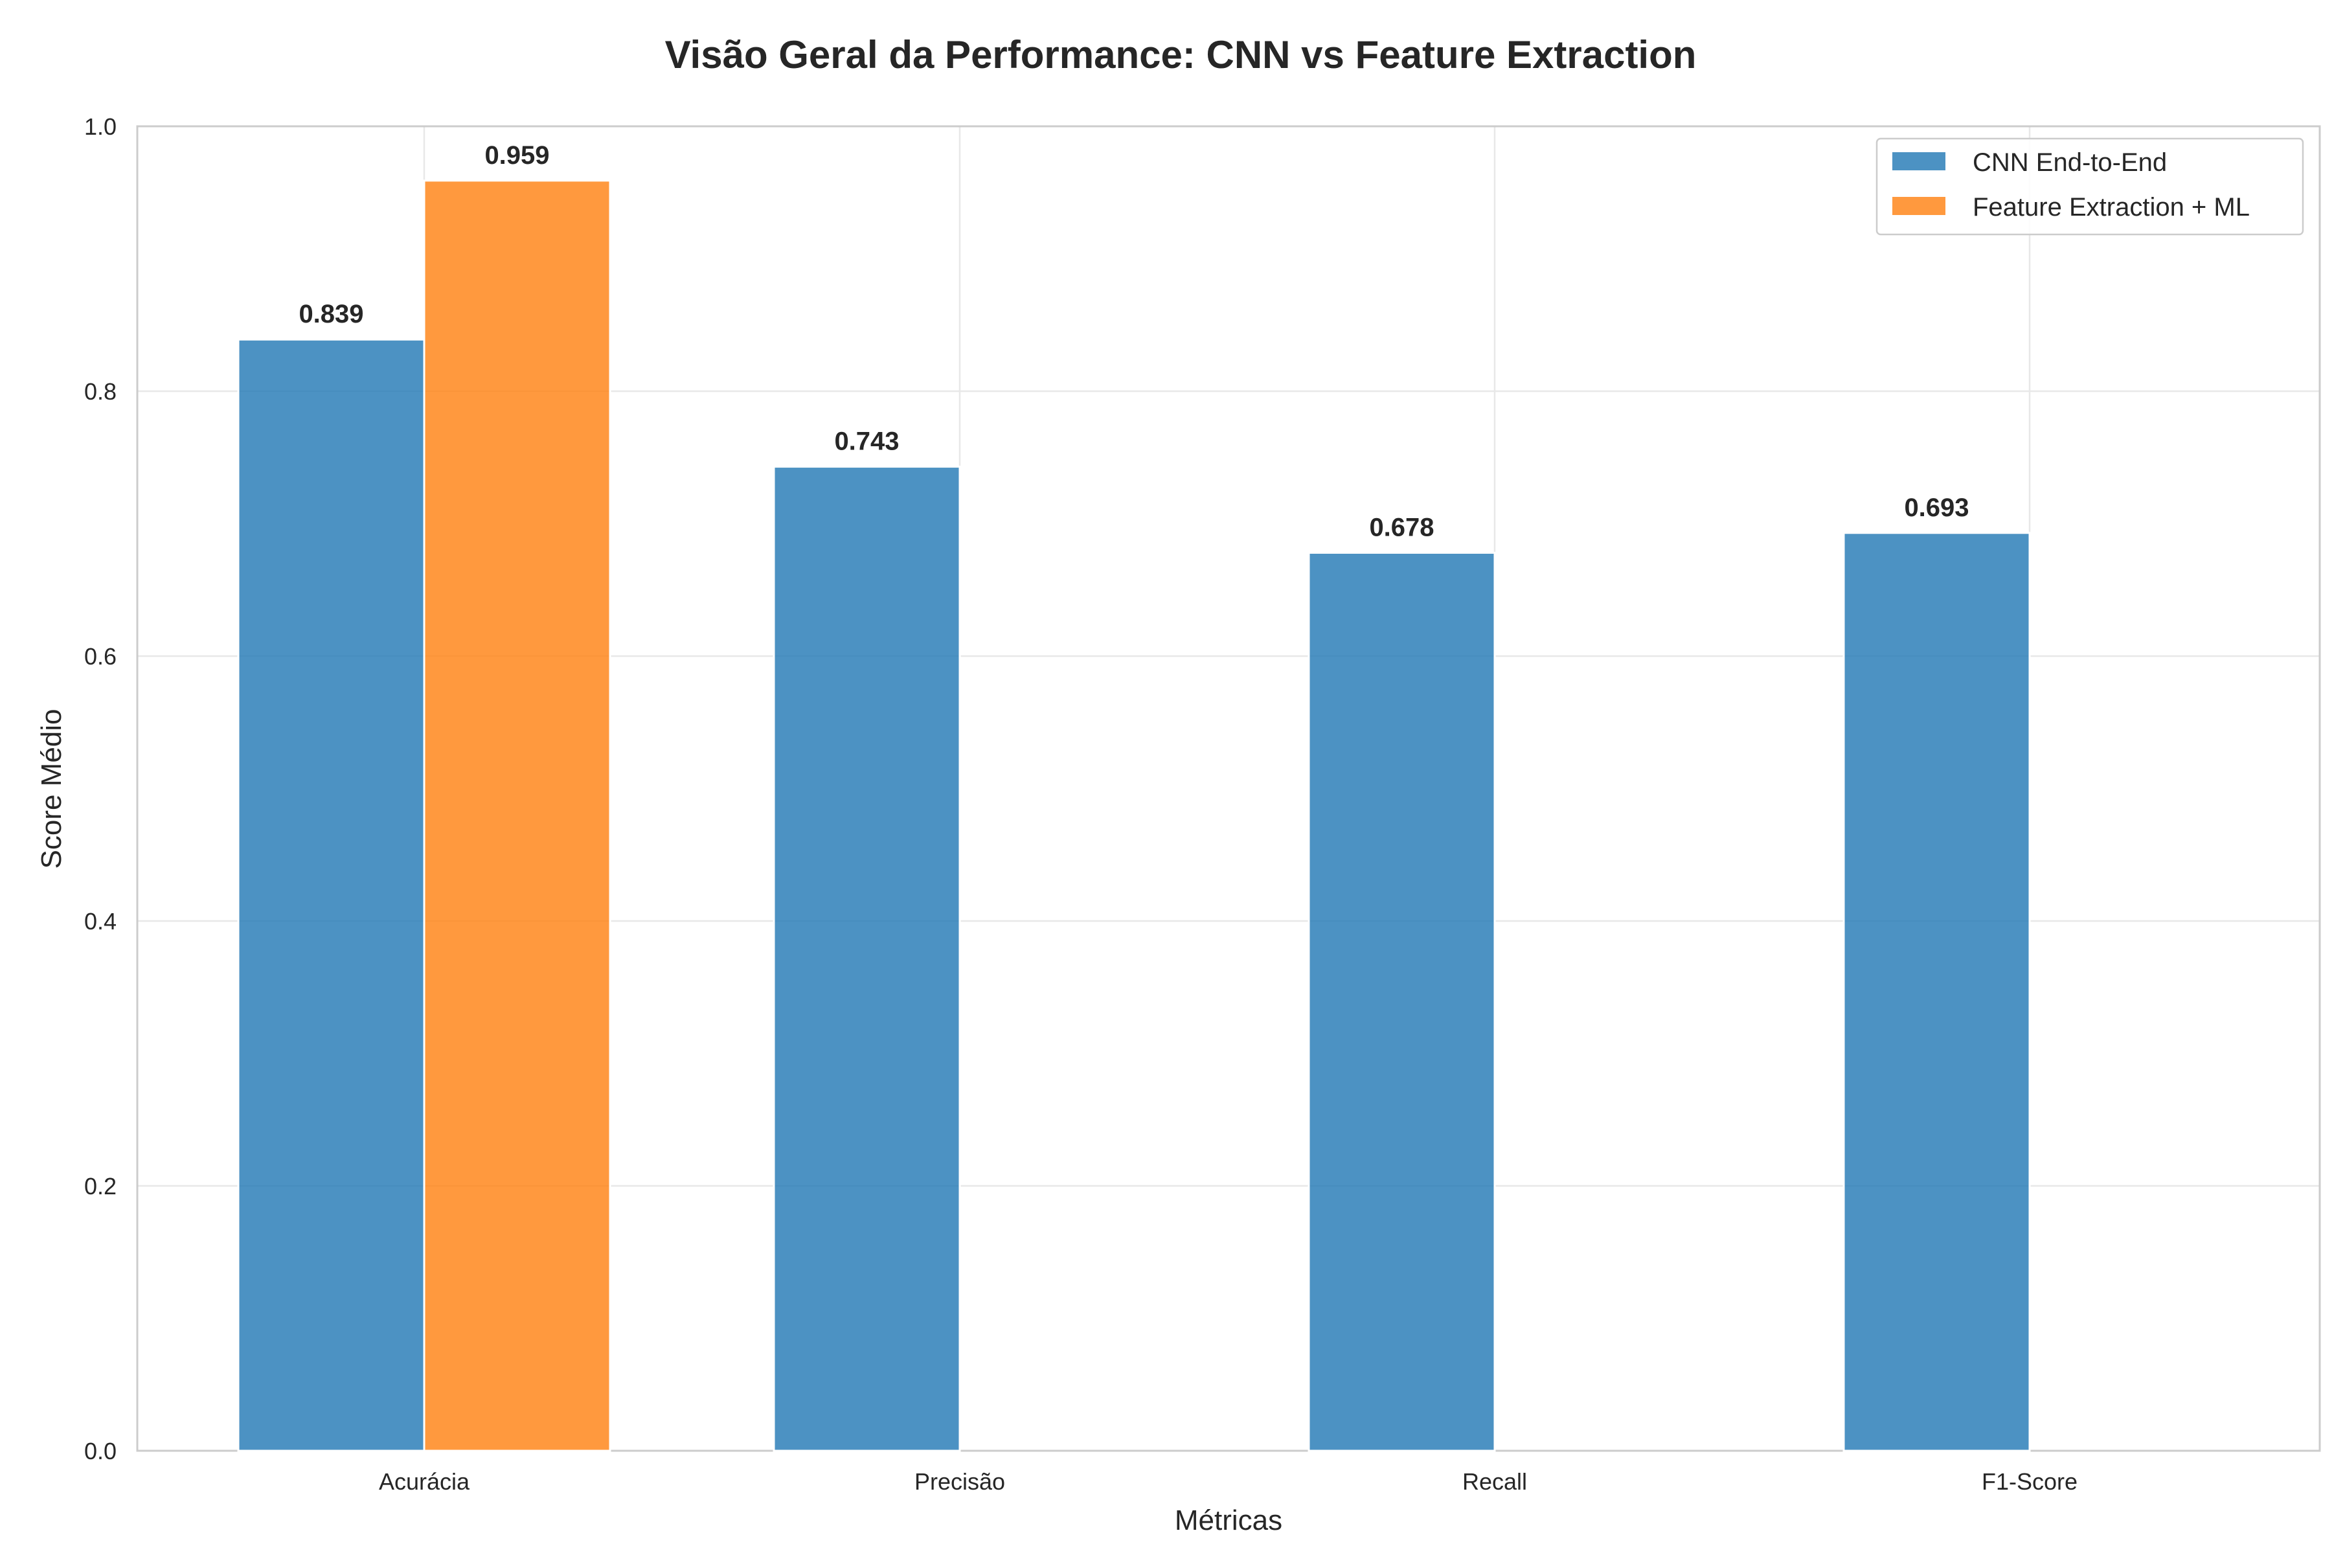  Describe the element at coordinates (100, 1451) in the screenshot. I see `y-tick-label: 0.0` at that location.